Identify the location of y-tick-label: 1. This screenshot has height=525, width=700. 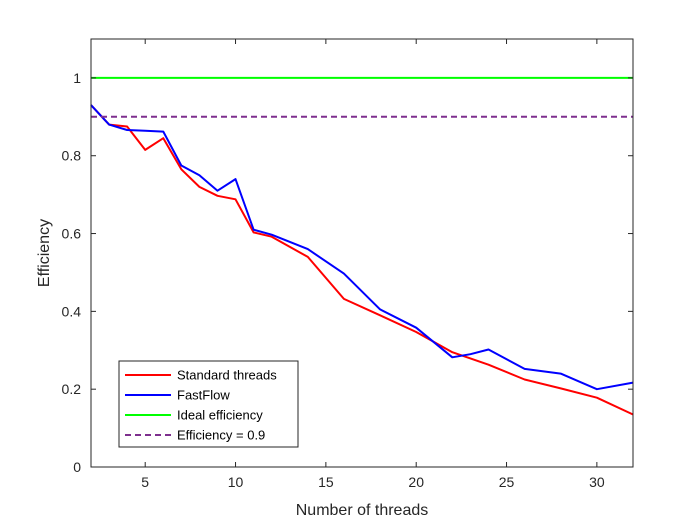
(77, 78).